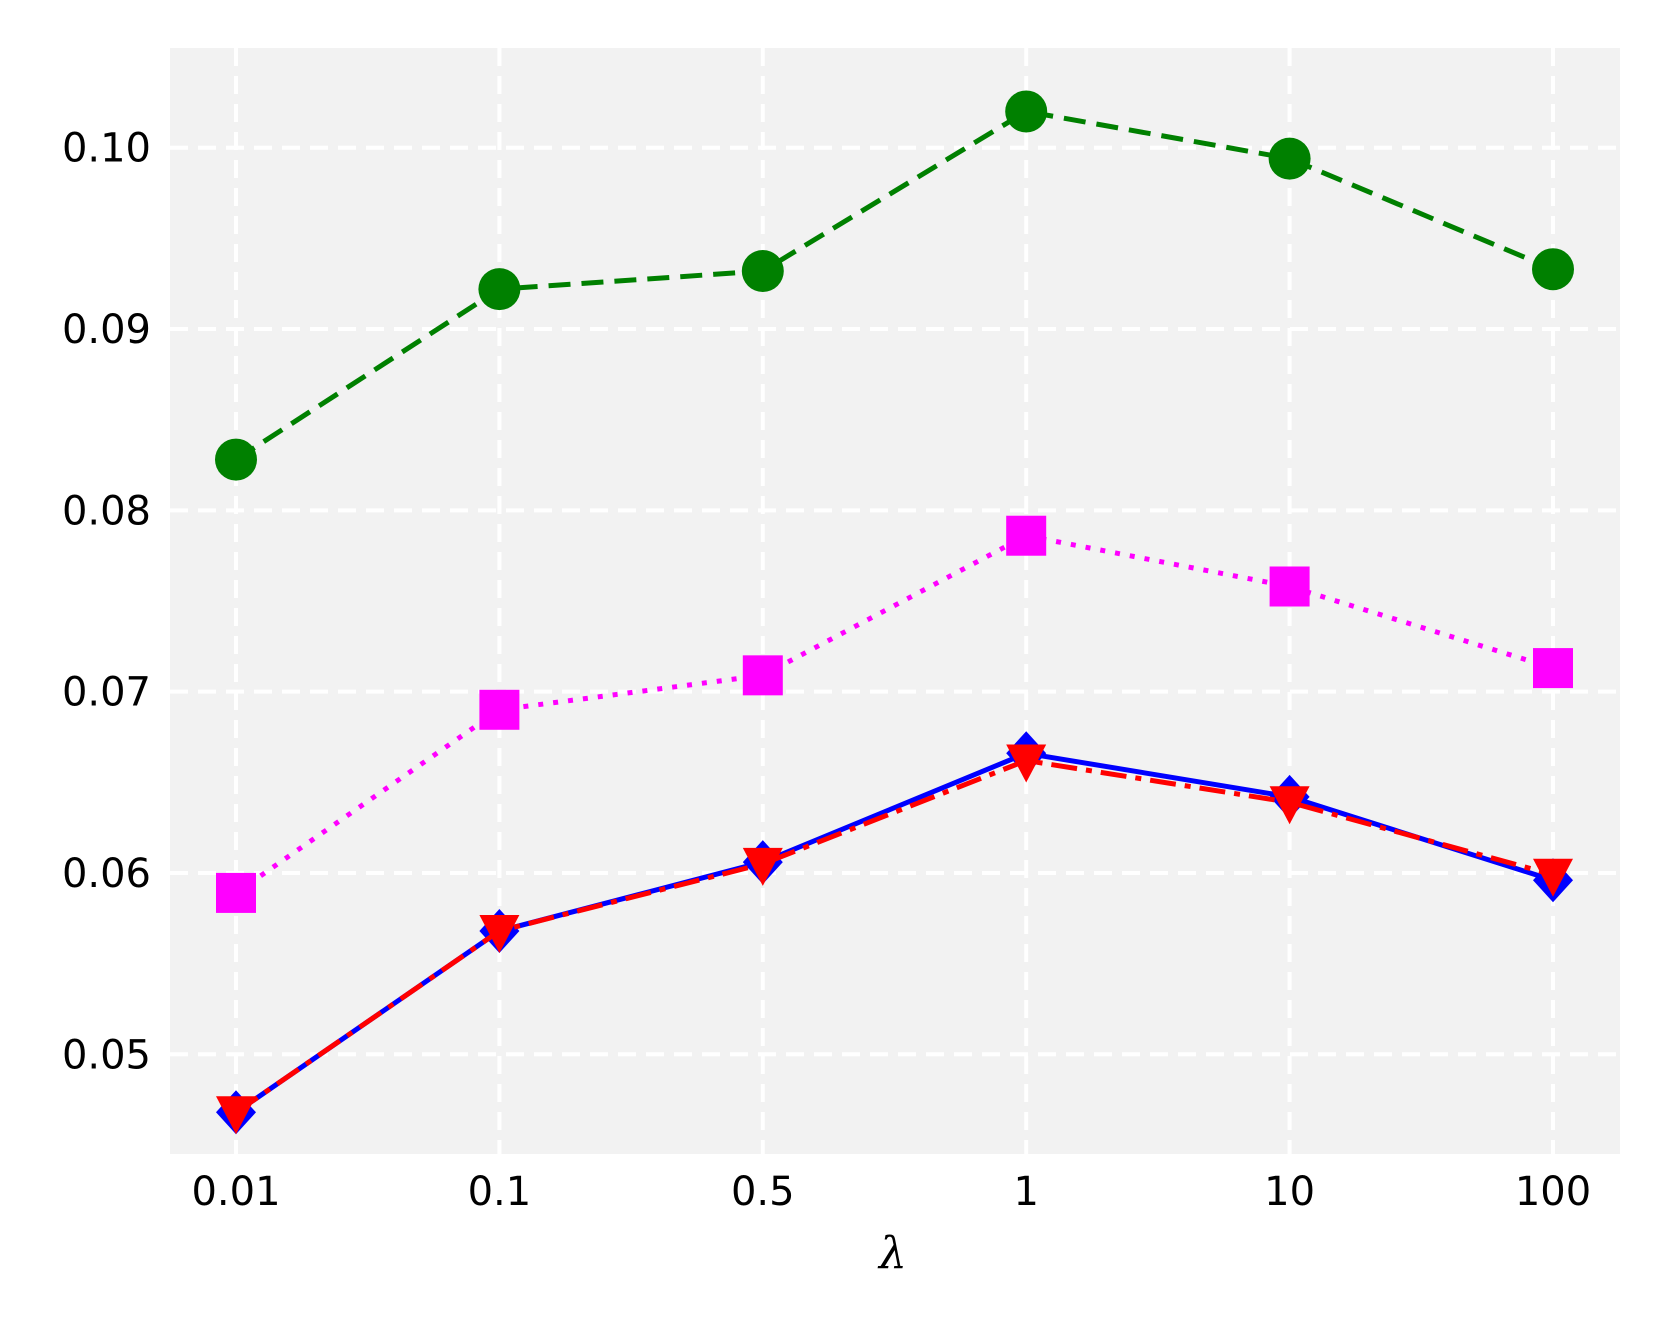 This screenshot has width=1661, height=1329. I want to click on y-tick-label: 0.08, so click(106, 511).